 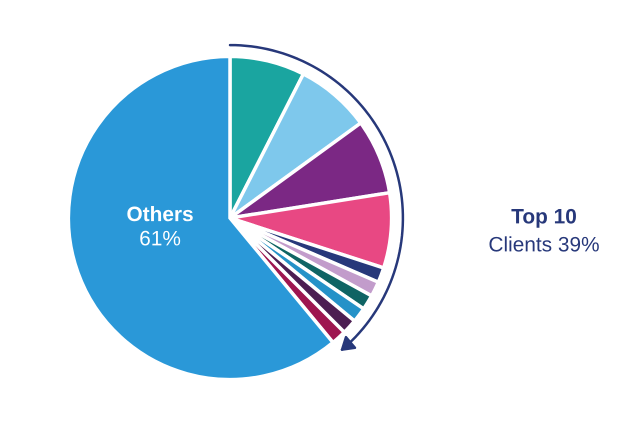 What do you see at coordinates (543, 218) in the screenshot?
I see `text: Top 10` at bounding box center [543, 218].